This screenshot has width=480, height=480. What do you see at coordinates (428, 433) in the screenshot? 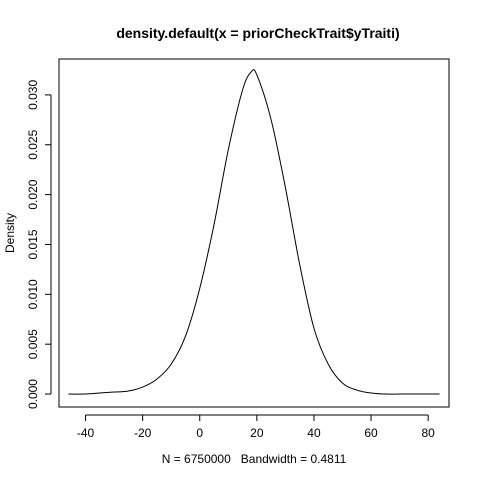
I see `x-tick-label: 80` at bounding box center [428, 433].